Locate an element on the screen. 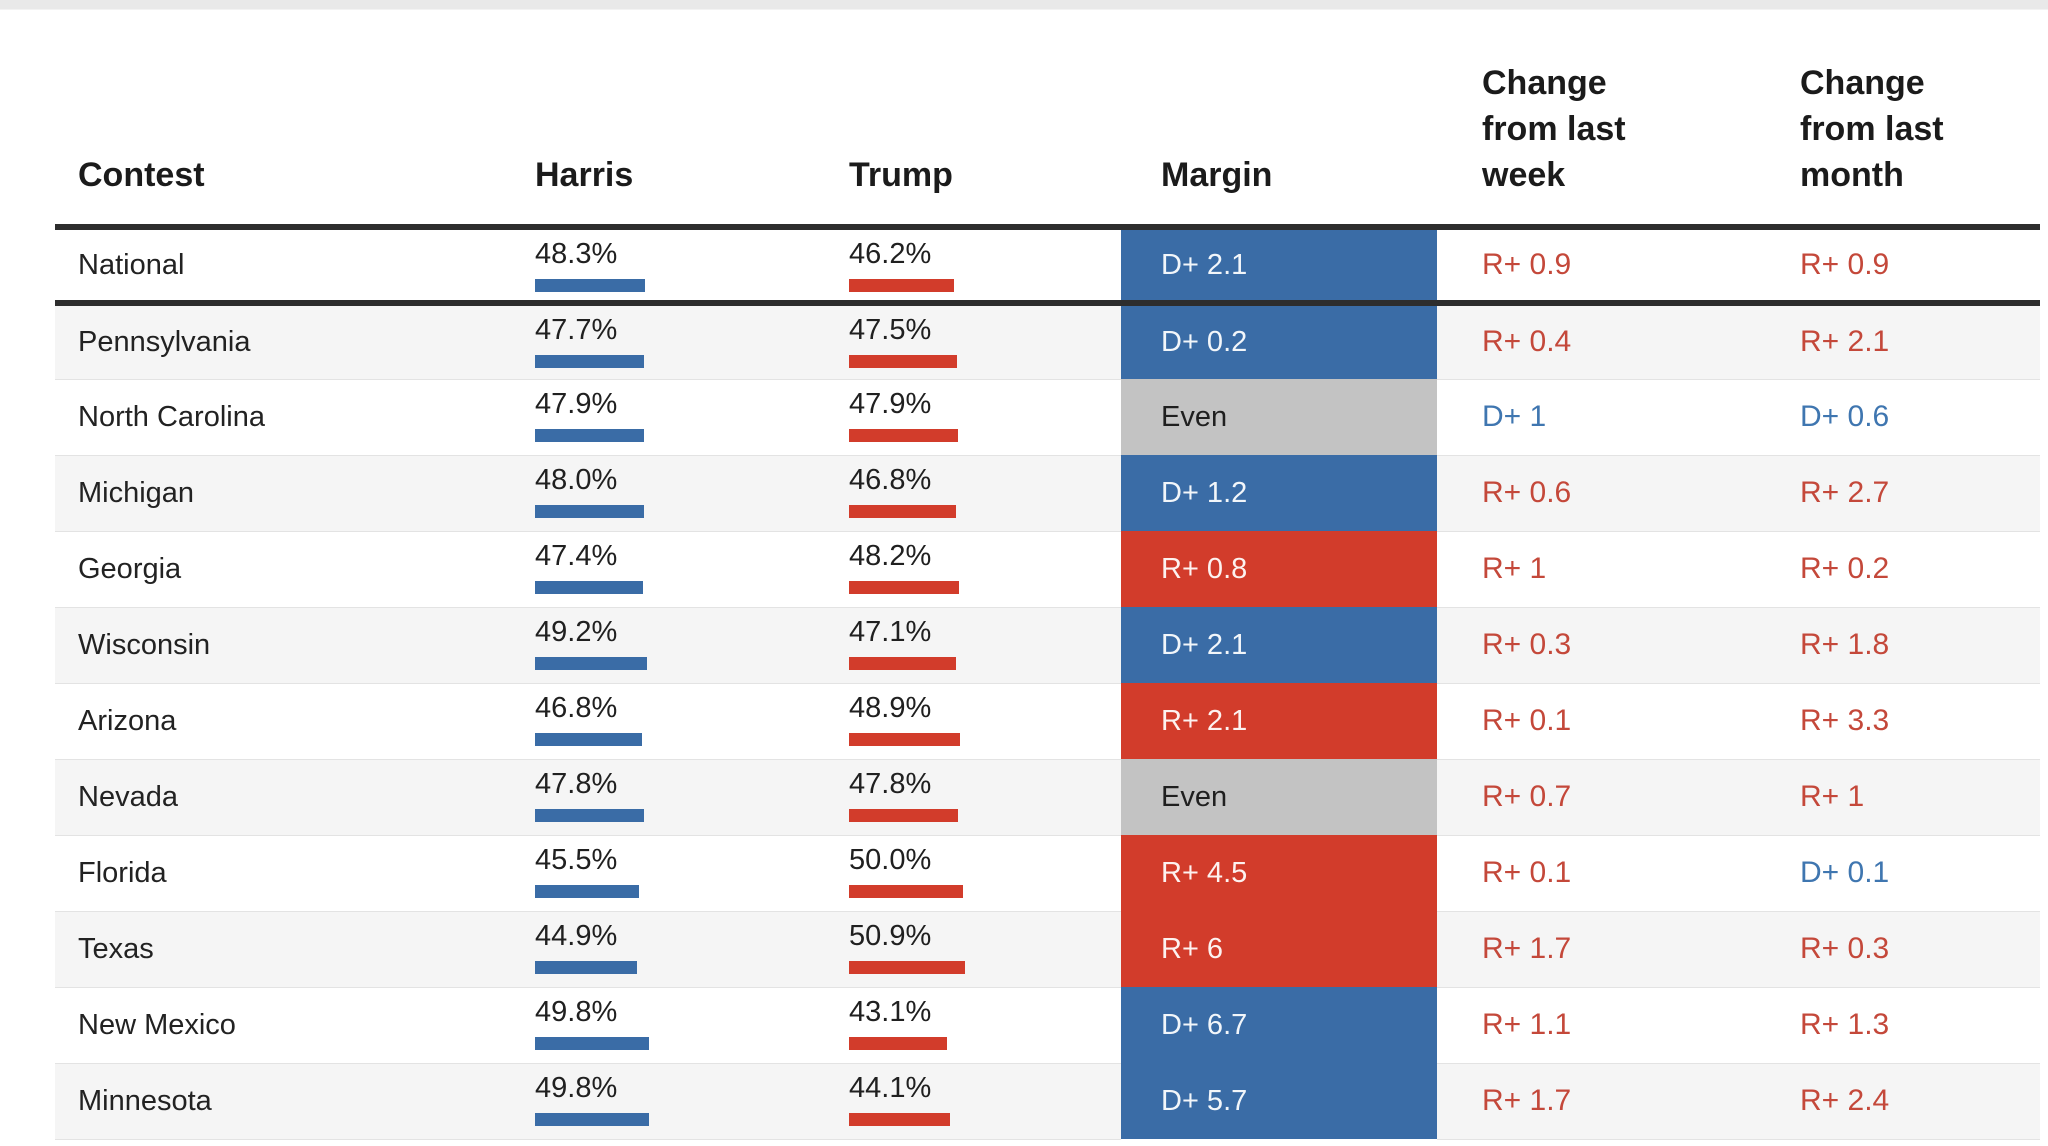 This screenshot has width=2048, height=1146. change-week-cell: R+ 0.4 is located at coordinates (1597, 339).